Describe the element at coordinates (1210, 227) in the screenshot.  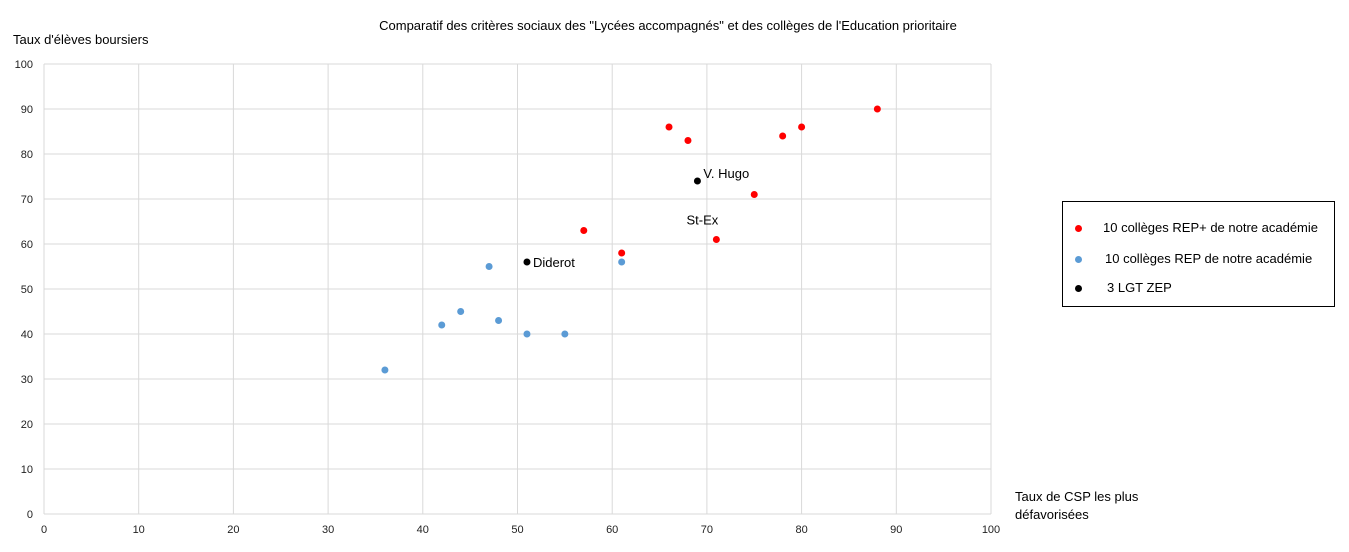
I see `legend-label-rep-plus: 10 collèges REP+ de notre académie` at that location.